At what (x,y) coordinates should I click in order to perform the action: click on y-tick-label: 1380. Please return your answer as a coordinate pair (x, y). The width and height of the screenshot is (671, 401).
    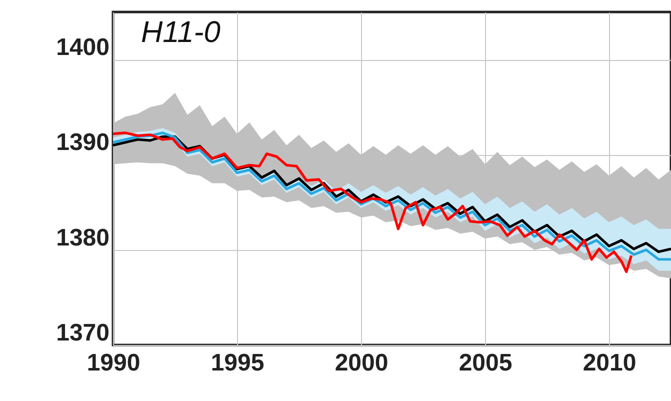
    Looking at the image, I should click on (83, 238).